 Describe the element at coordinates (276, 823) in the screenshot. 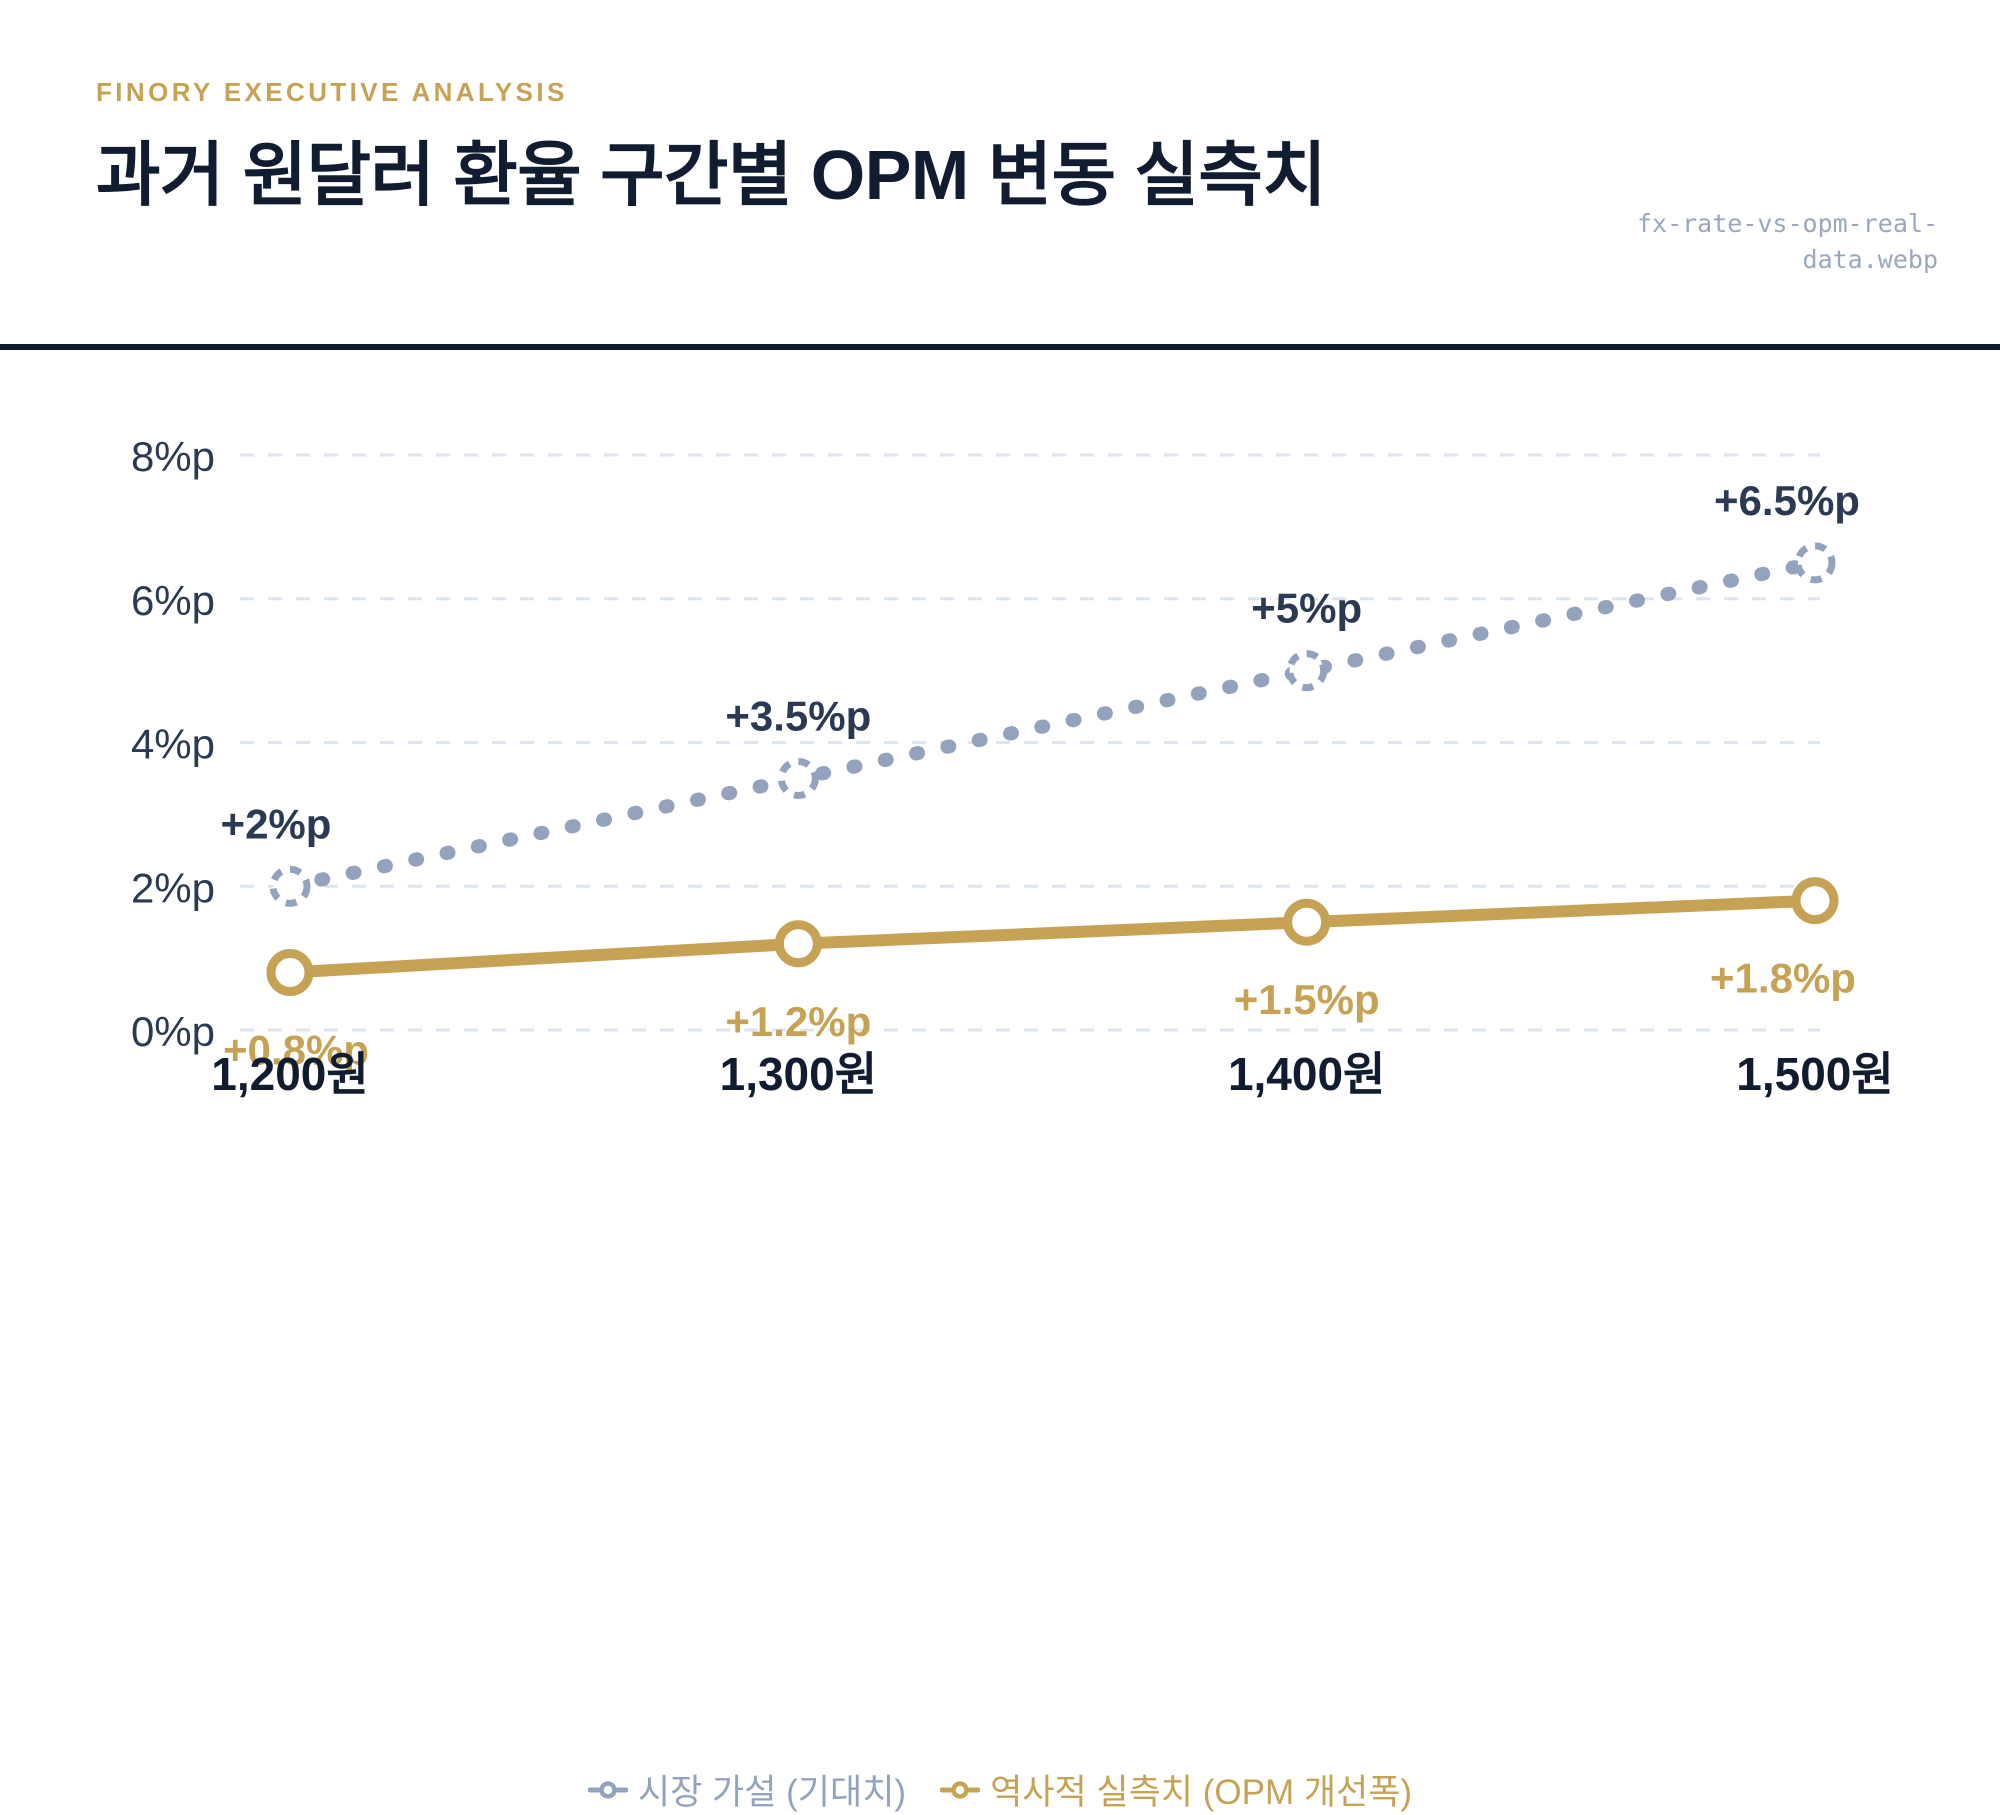

I see `data-point-label: +2%p` at that location.